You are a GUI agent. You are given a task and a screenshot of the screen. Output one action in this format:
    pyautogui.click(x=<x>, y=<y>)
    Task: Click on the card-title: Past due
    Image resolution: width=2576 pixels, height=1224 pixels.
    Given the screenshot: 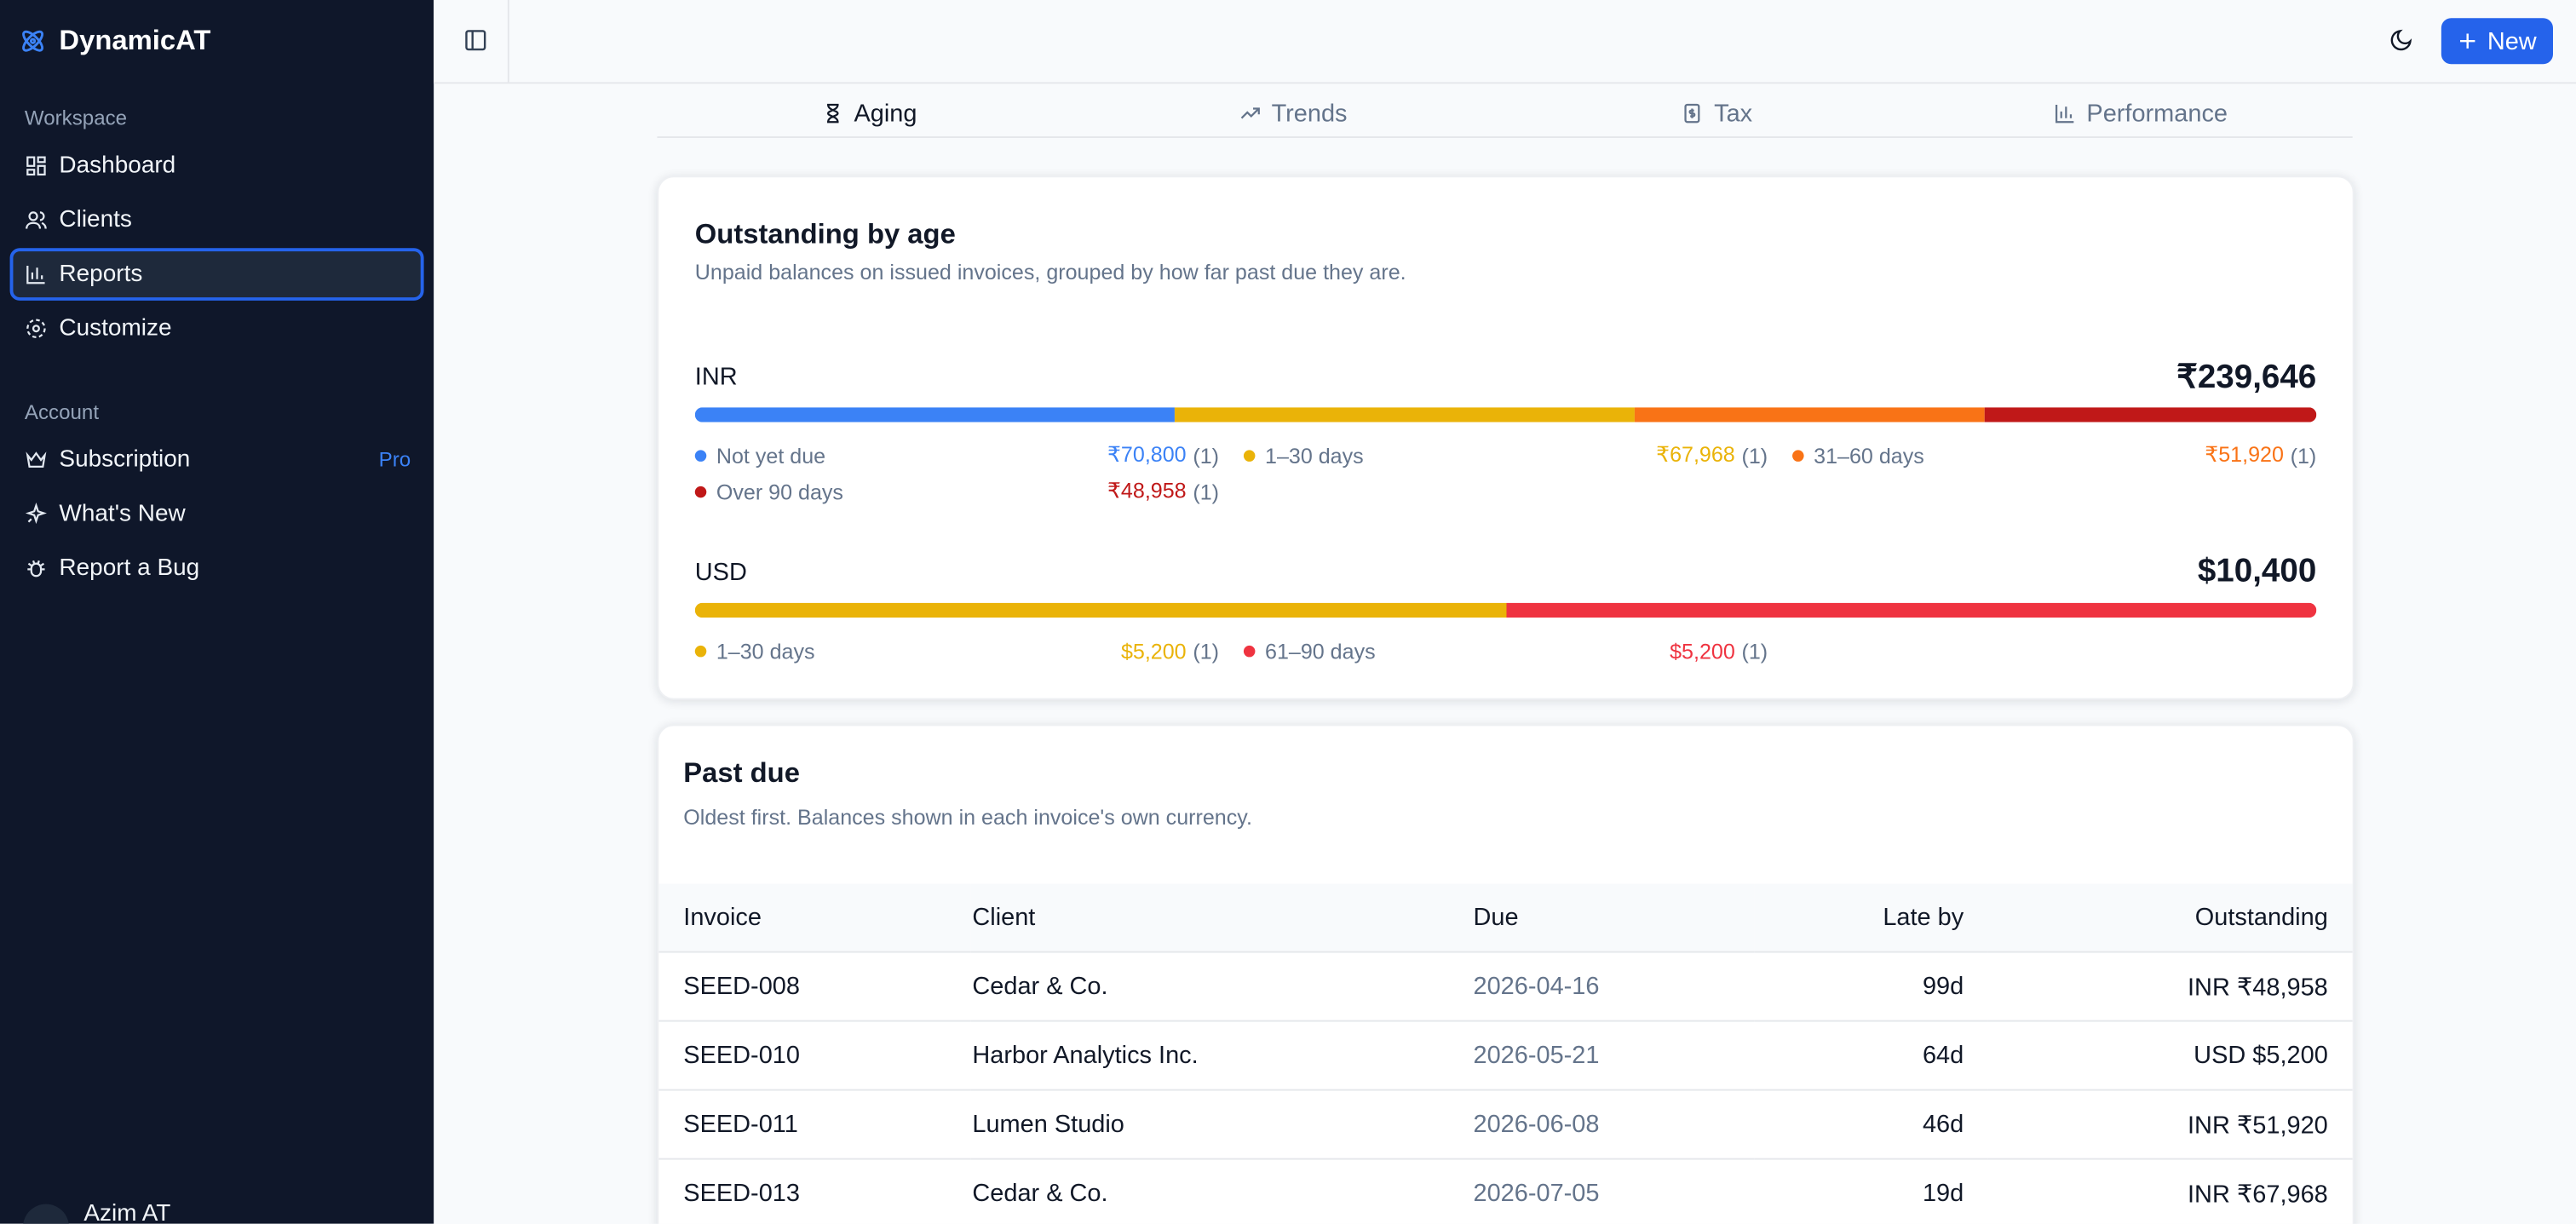 What is the action you would take?
    pyautogui.click(x=742, y=773)
    